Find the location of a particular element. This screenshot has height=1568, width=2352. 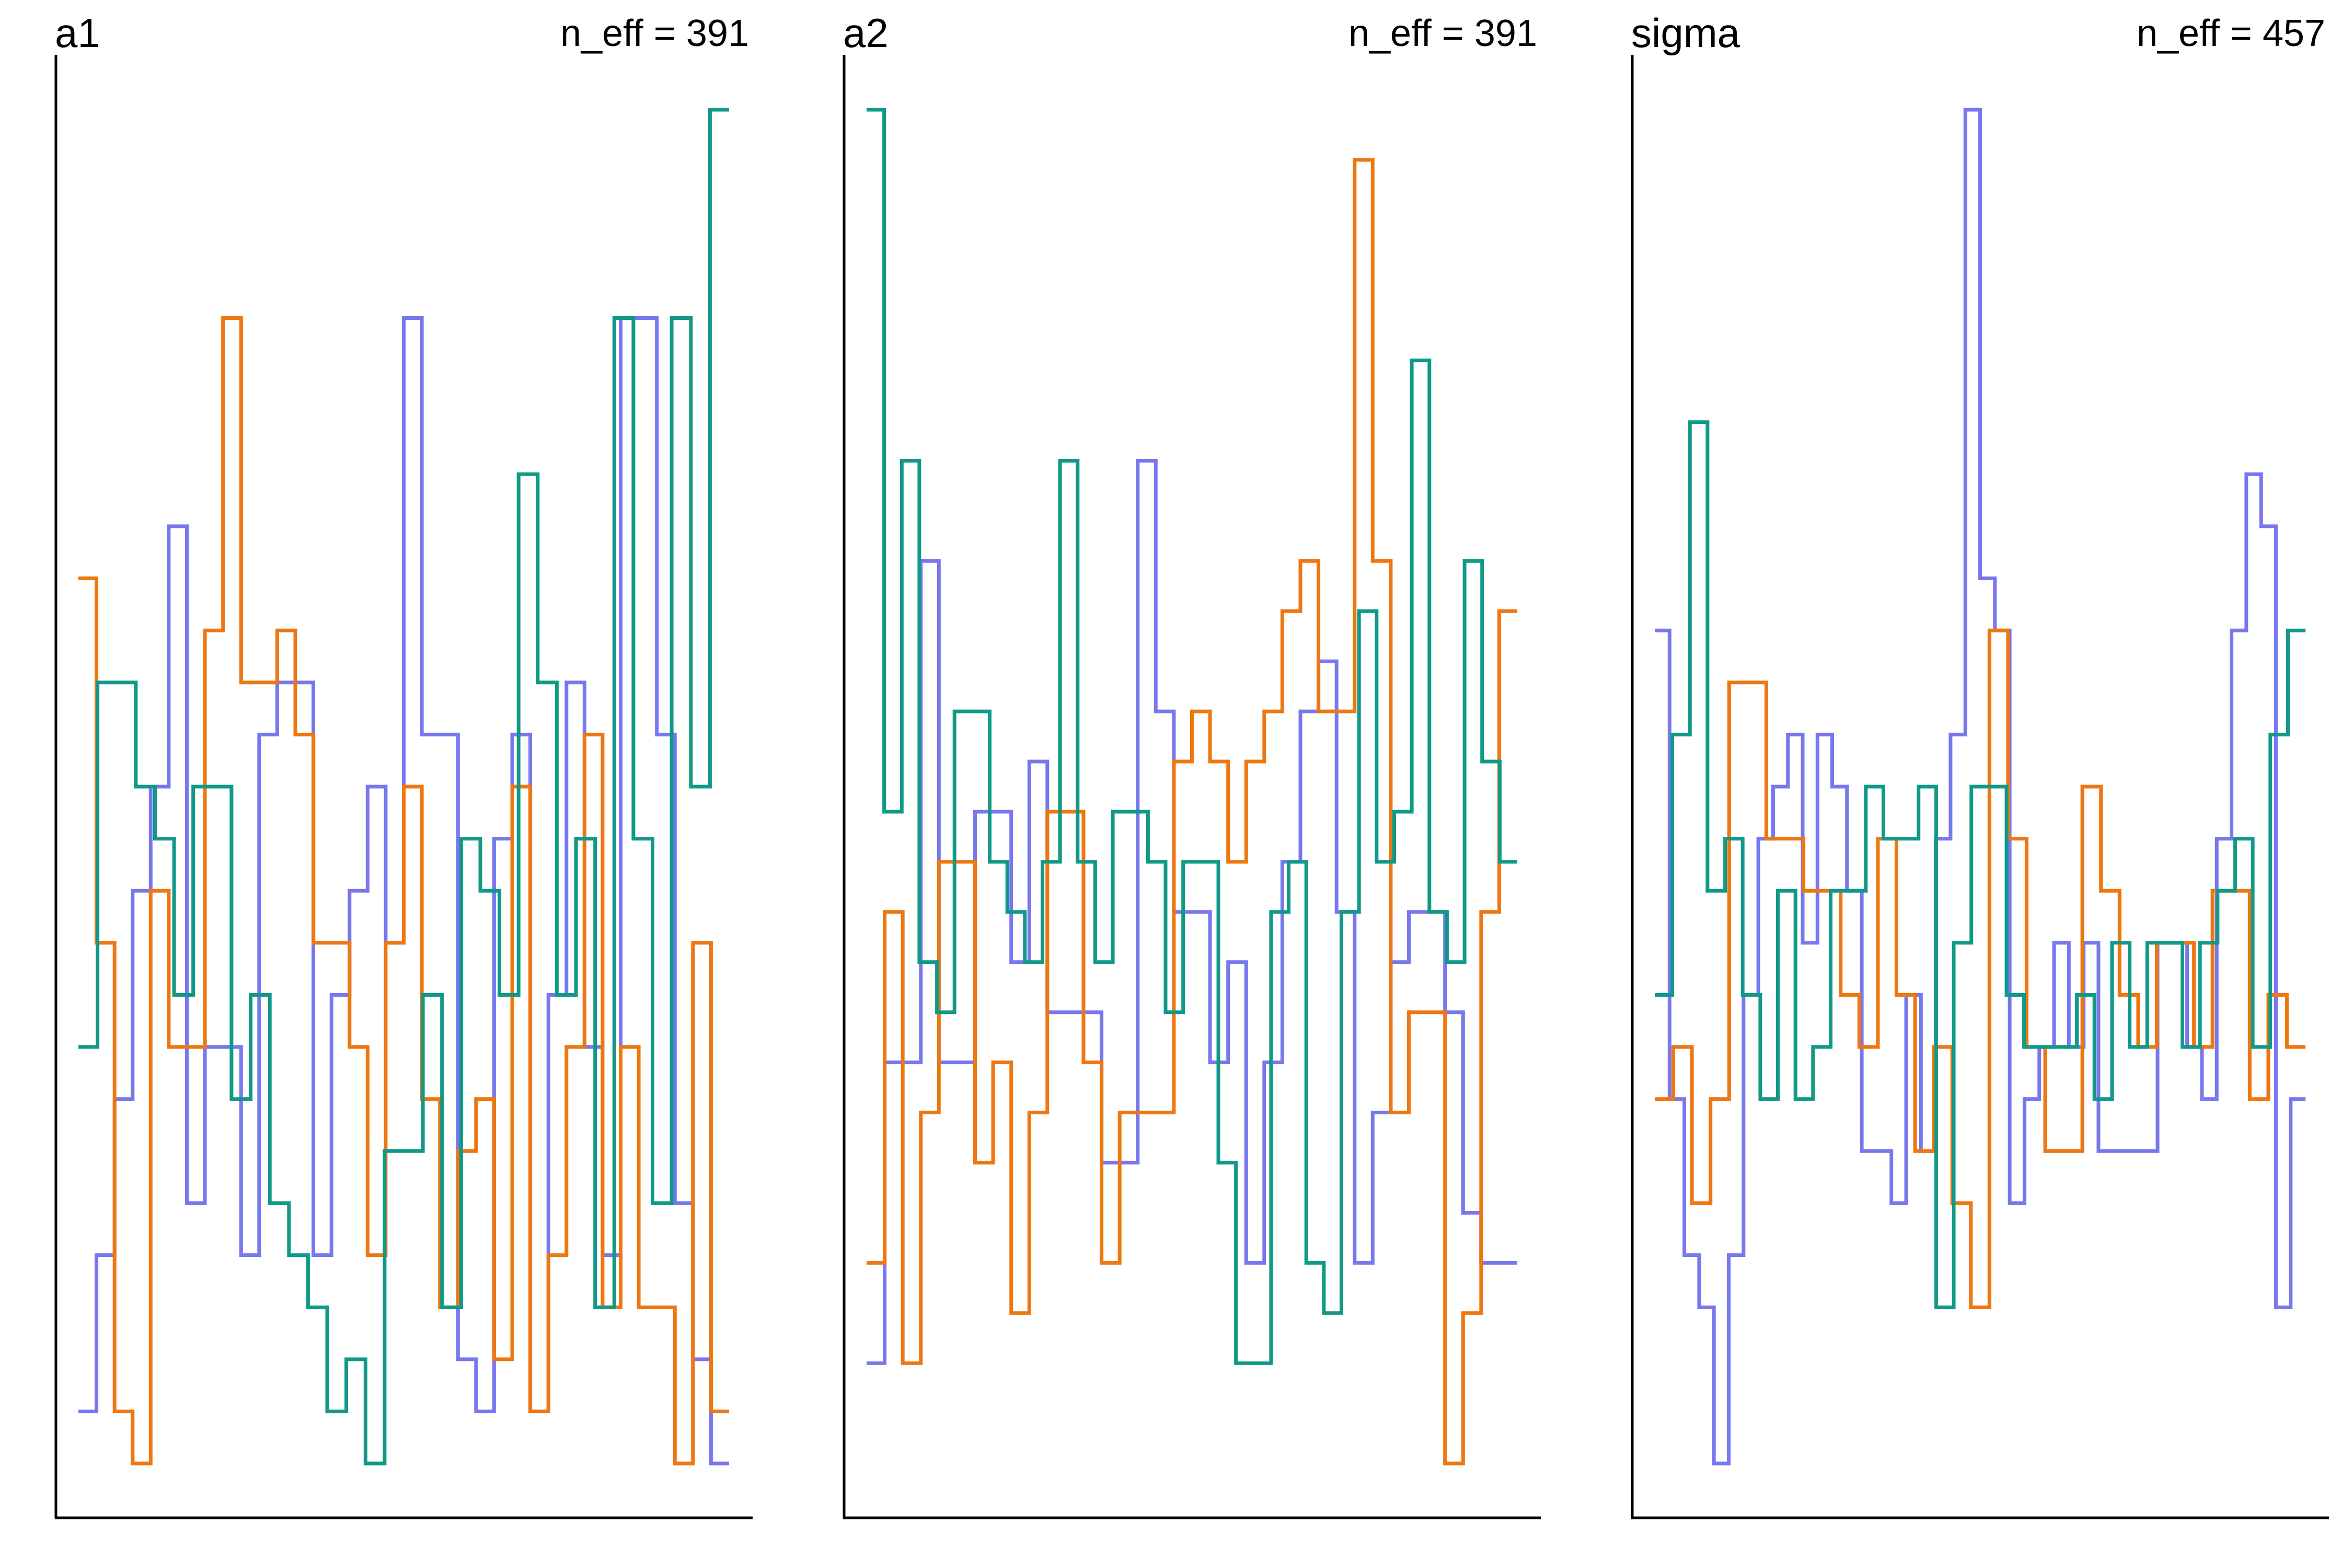

panel-a2-title: a2 is located at coordinates (866, 33).